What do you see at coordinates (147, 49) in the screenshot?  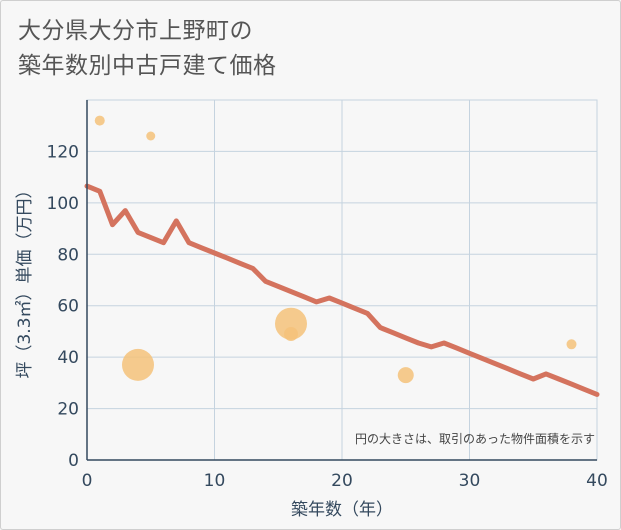 I see `chart-title: 大分県大分市上野町の 築年数別中古戸建て価格` at bounding box center [147, 49].